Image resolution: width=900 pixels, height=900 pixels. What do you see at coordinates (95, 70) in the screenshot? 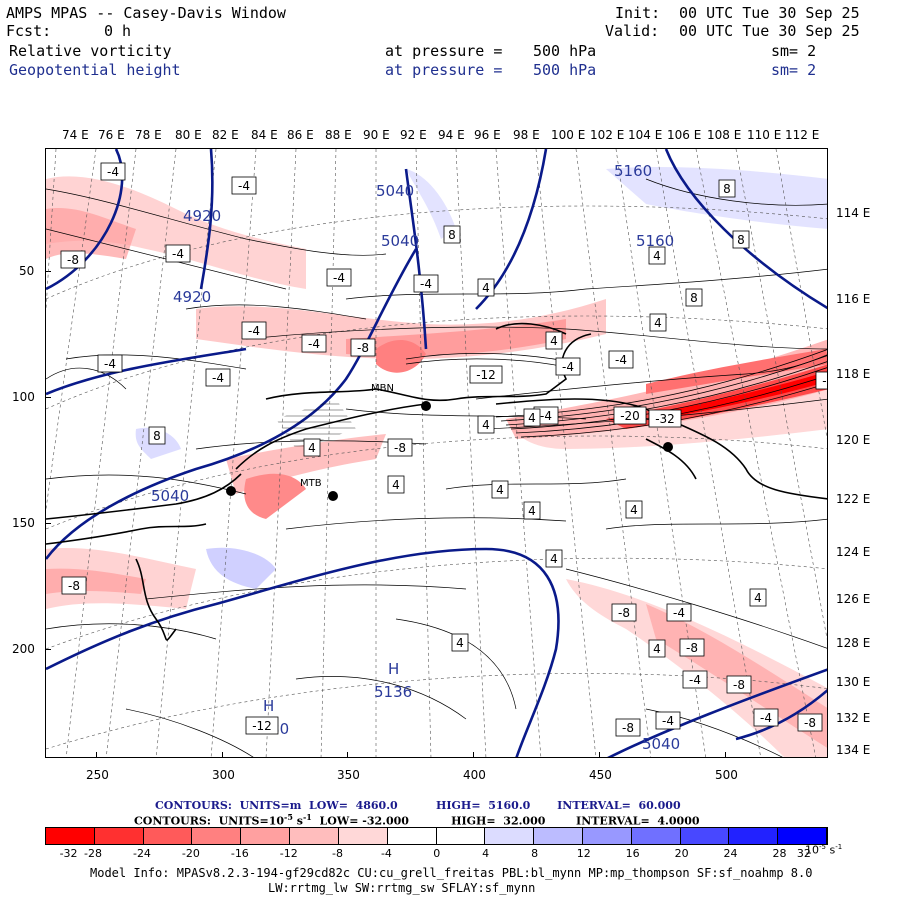
I see `field2-name: Geopotential height` at bounding box center [95, 70].